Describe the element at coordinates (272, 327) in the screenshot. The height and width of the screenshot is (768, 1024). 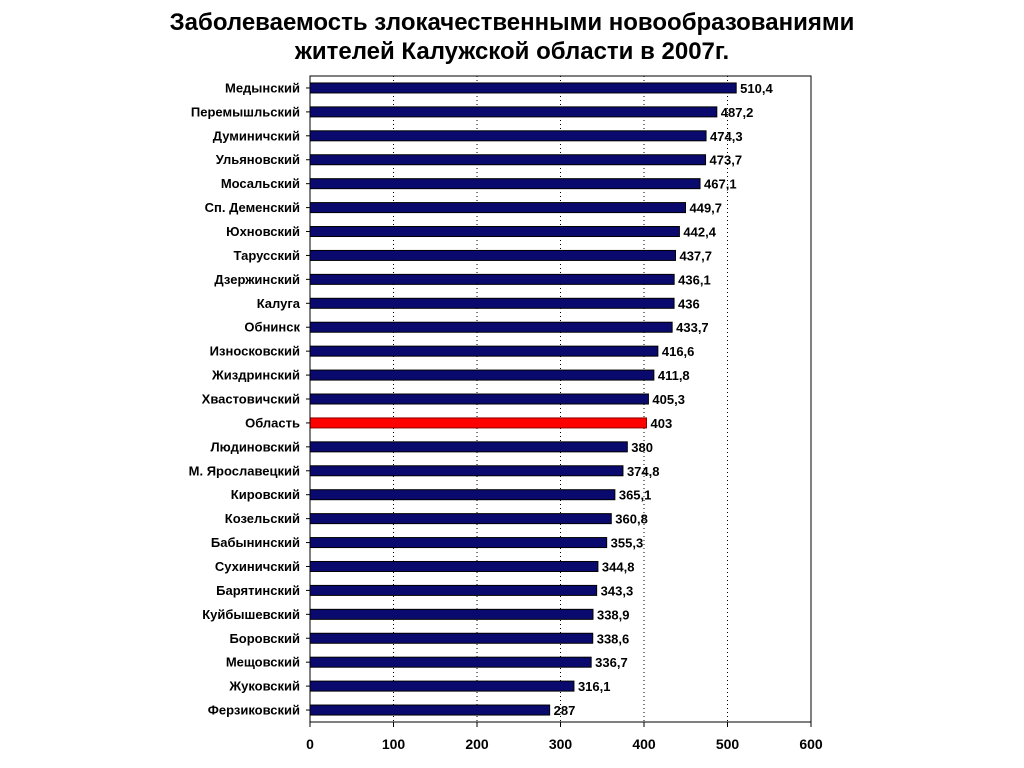
I see `category-label: Обнинск` at that location.